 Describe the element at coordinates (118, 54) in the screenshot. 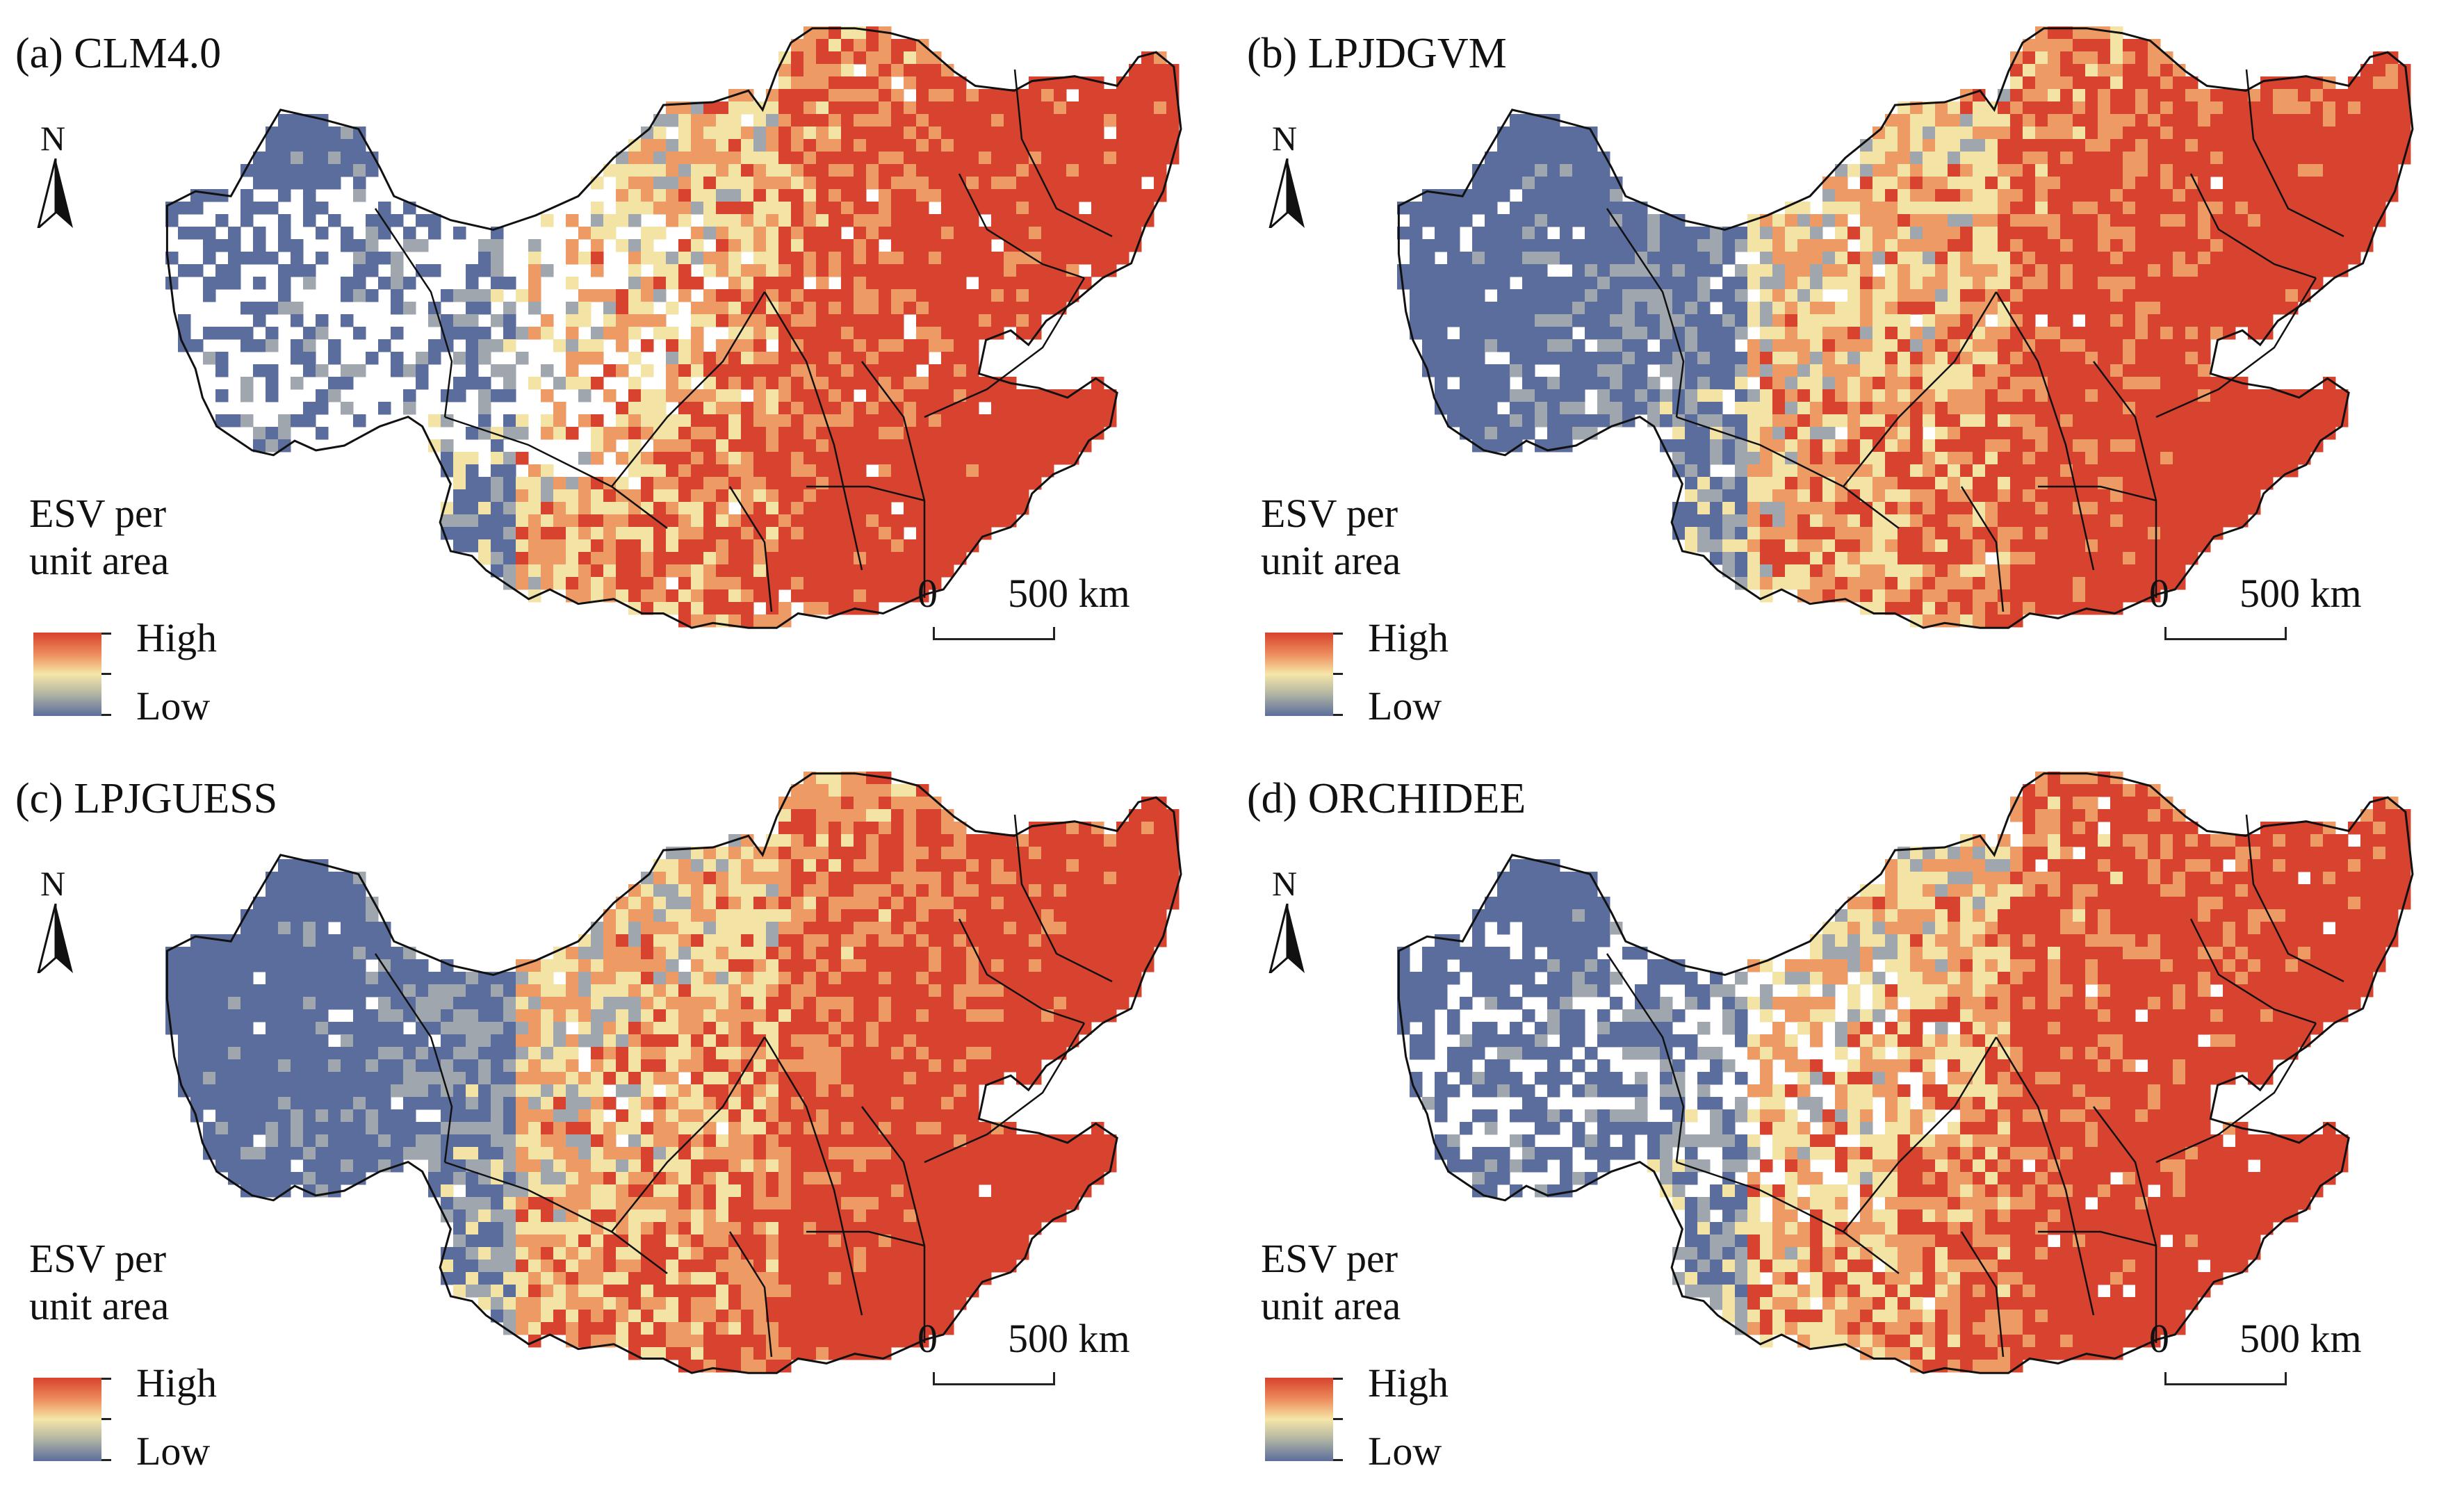

I see `panel-title: (a) CLM4.0` at that location.